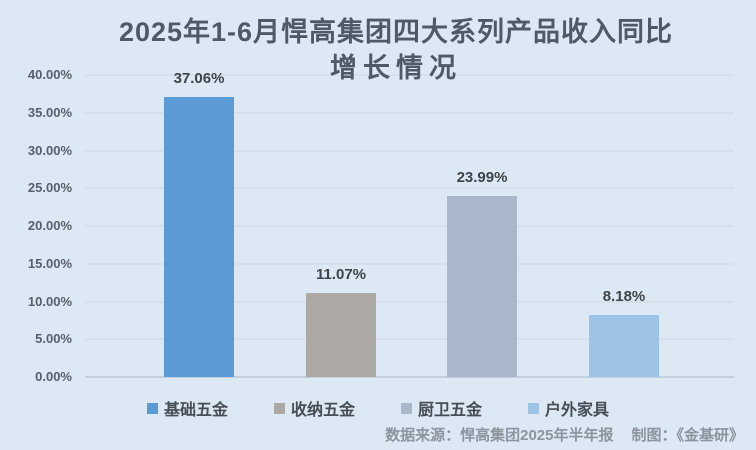 Image resolution: width=756 pixels, height=450 pixels. I want to click on bar-value-label: 23.99%, so click(482, 177).